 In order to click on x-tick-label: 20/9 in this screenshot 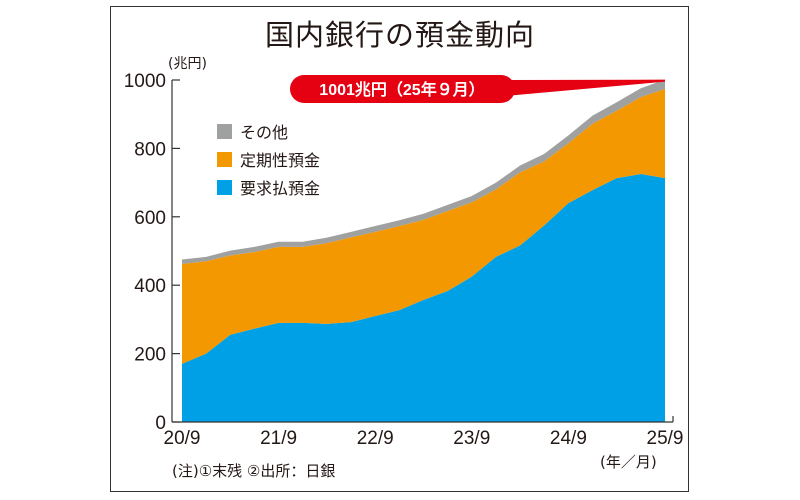, I will do `click(182, 438)`.